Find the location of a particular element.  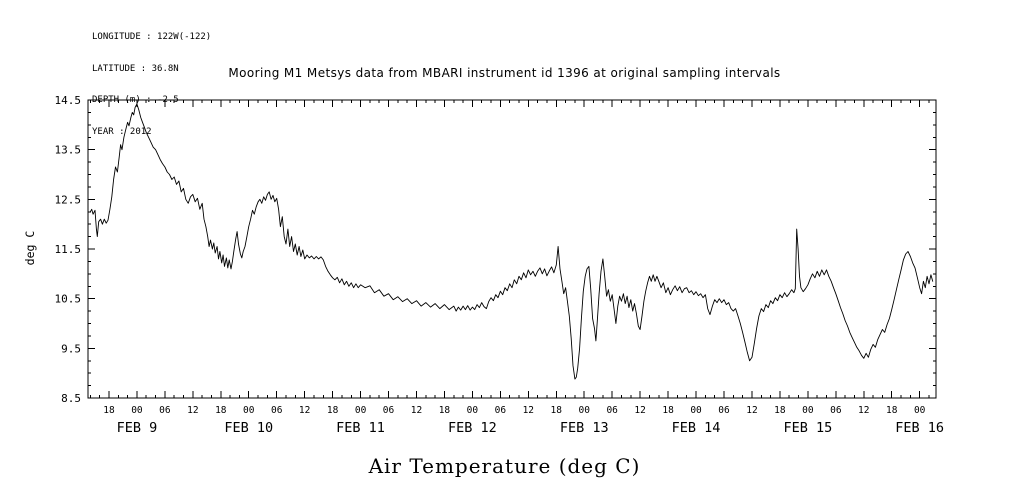

svg-text: FEB 13 is located at coordinates (584, 428).